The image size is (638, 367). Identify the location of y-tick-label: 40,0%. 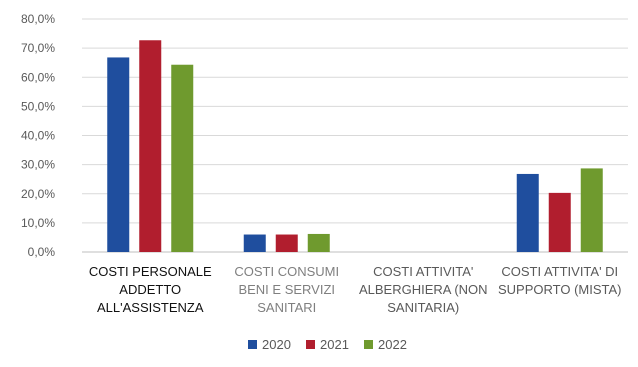
(38, 136).